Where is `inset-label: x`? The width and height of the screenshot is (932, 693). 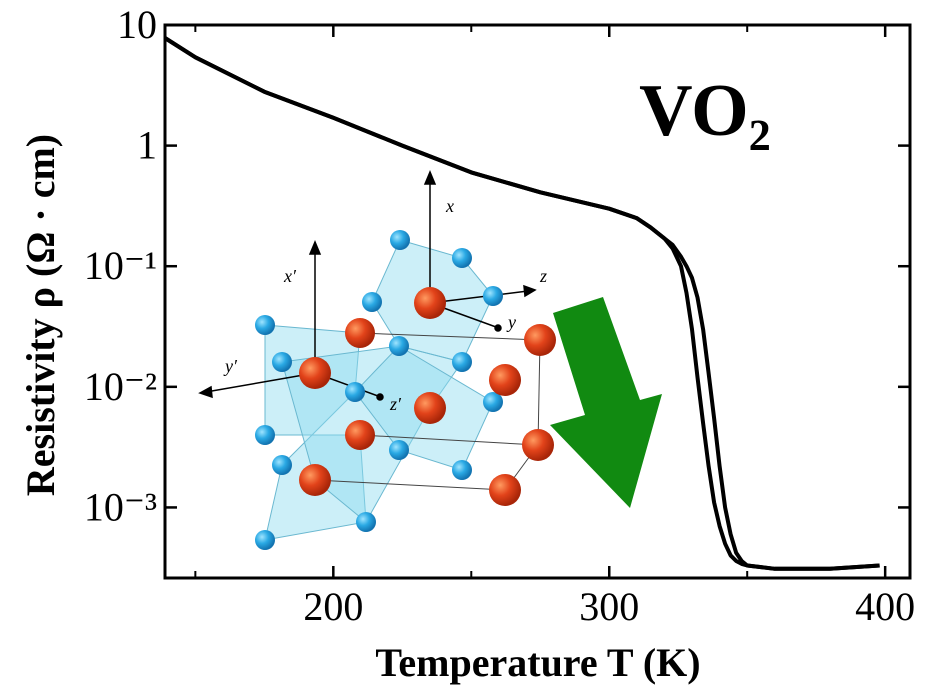 inset-label: x is located at coordinates (449, 206).